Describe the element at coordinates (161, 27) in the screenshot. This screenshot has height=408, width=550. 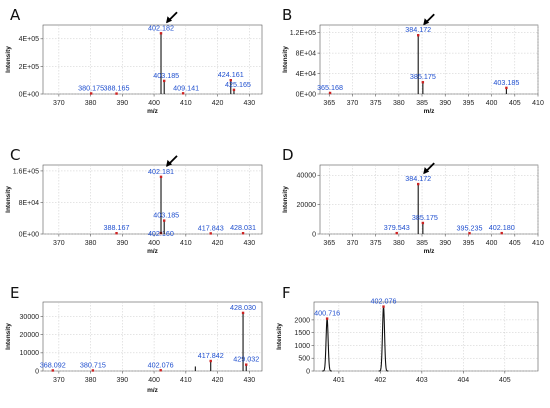
I see `peak-label: 402.182` at that location.